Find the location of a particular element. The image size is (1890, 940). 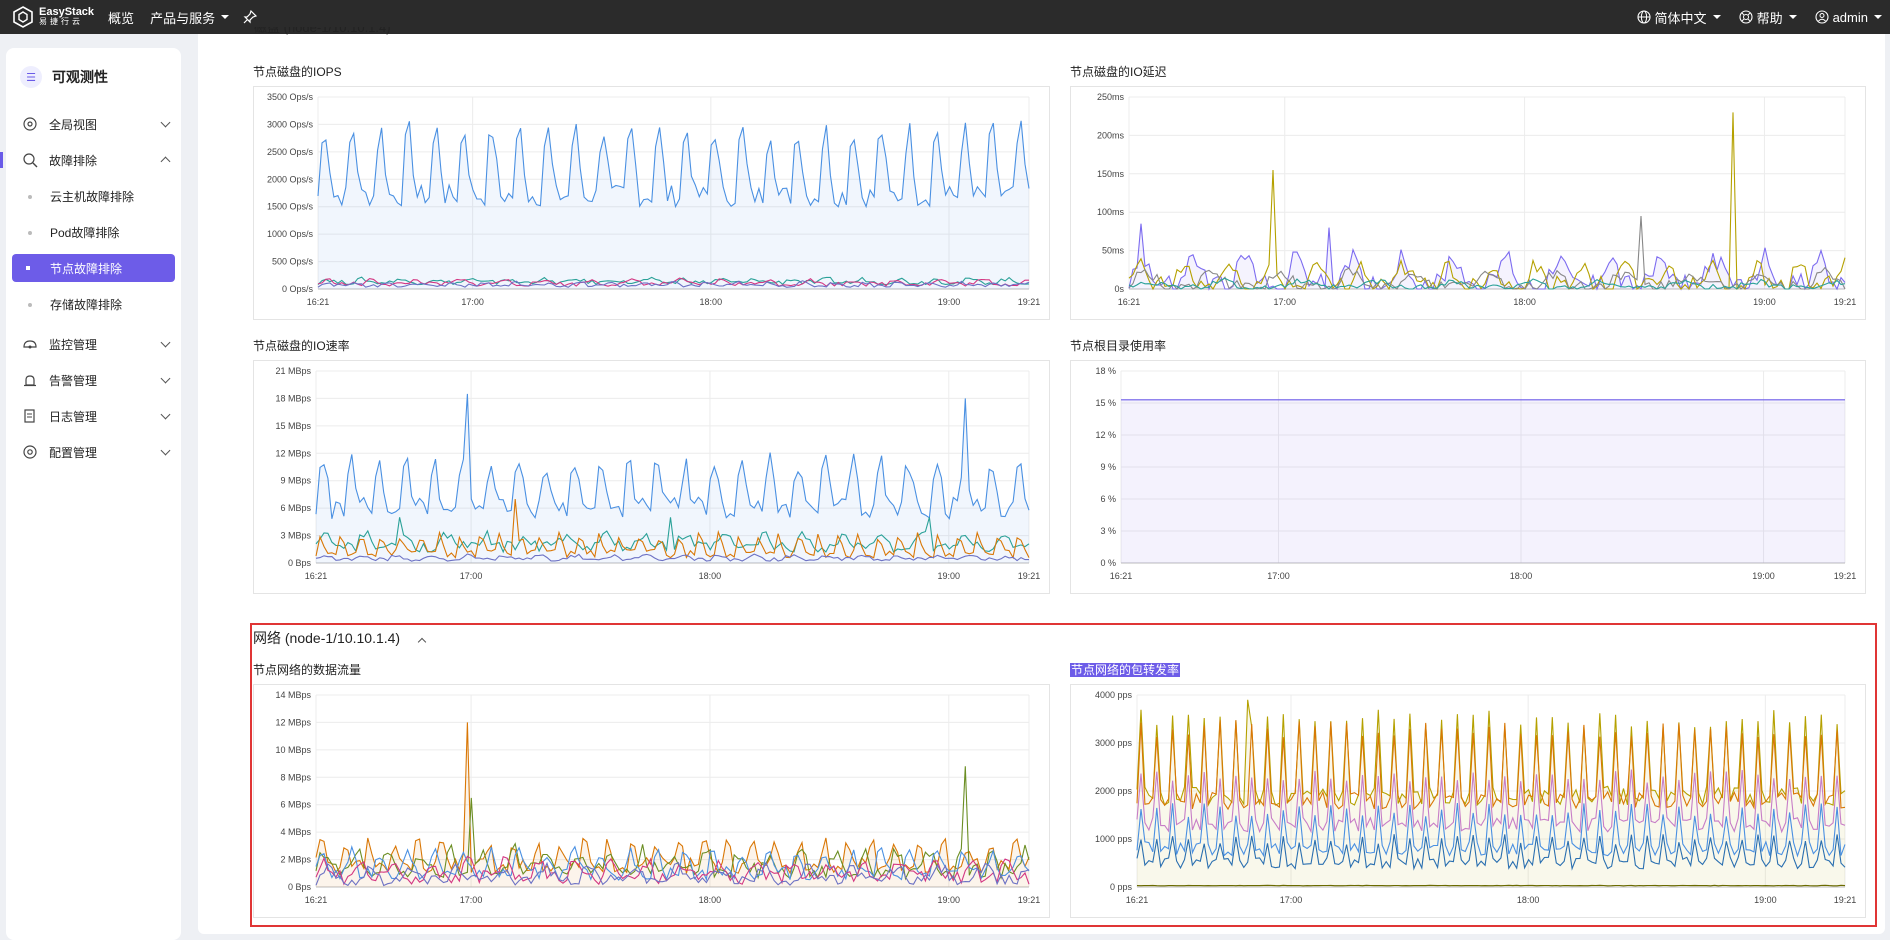

y-tick-label: 0 pps is located at coordinates (1121, 887).